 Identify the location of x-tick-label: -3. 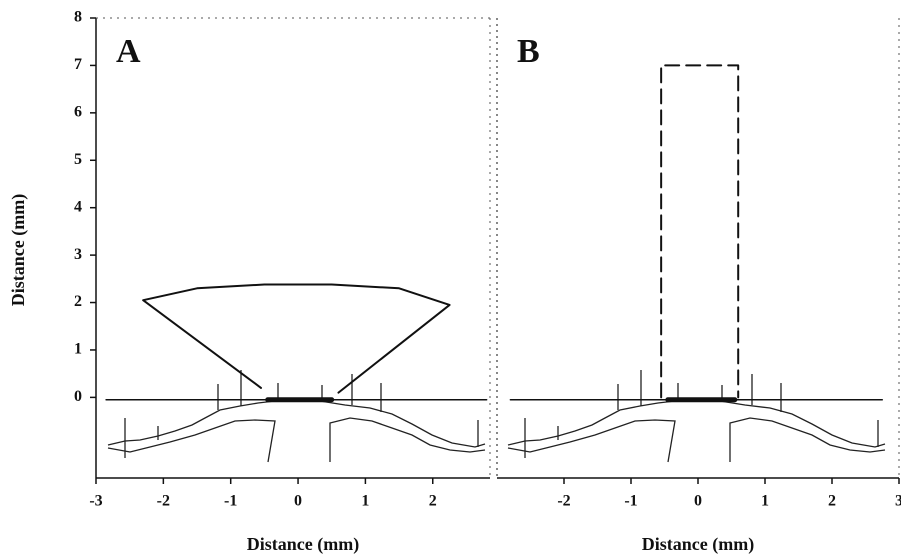
(95, 501).